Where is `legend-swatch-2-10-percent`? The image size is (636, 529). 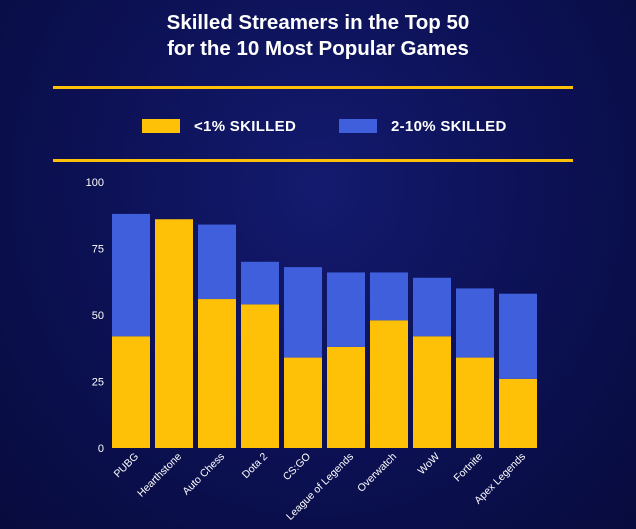
legend-swatch-2-10-percent is located at coordinates (358, 126).